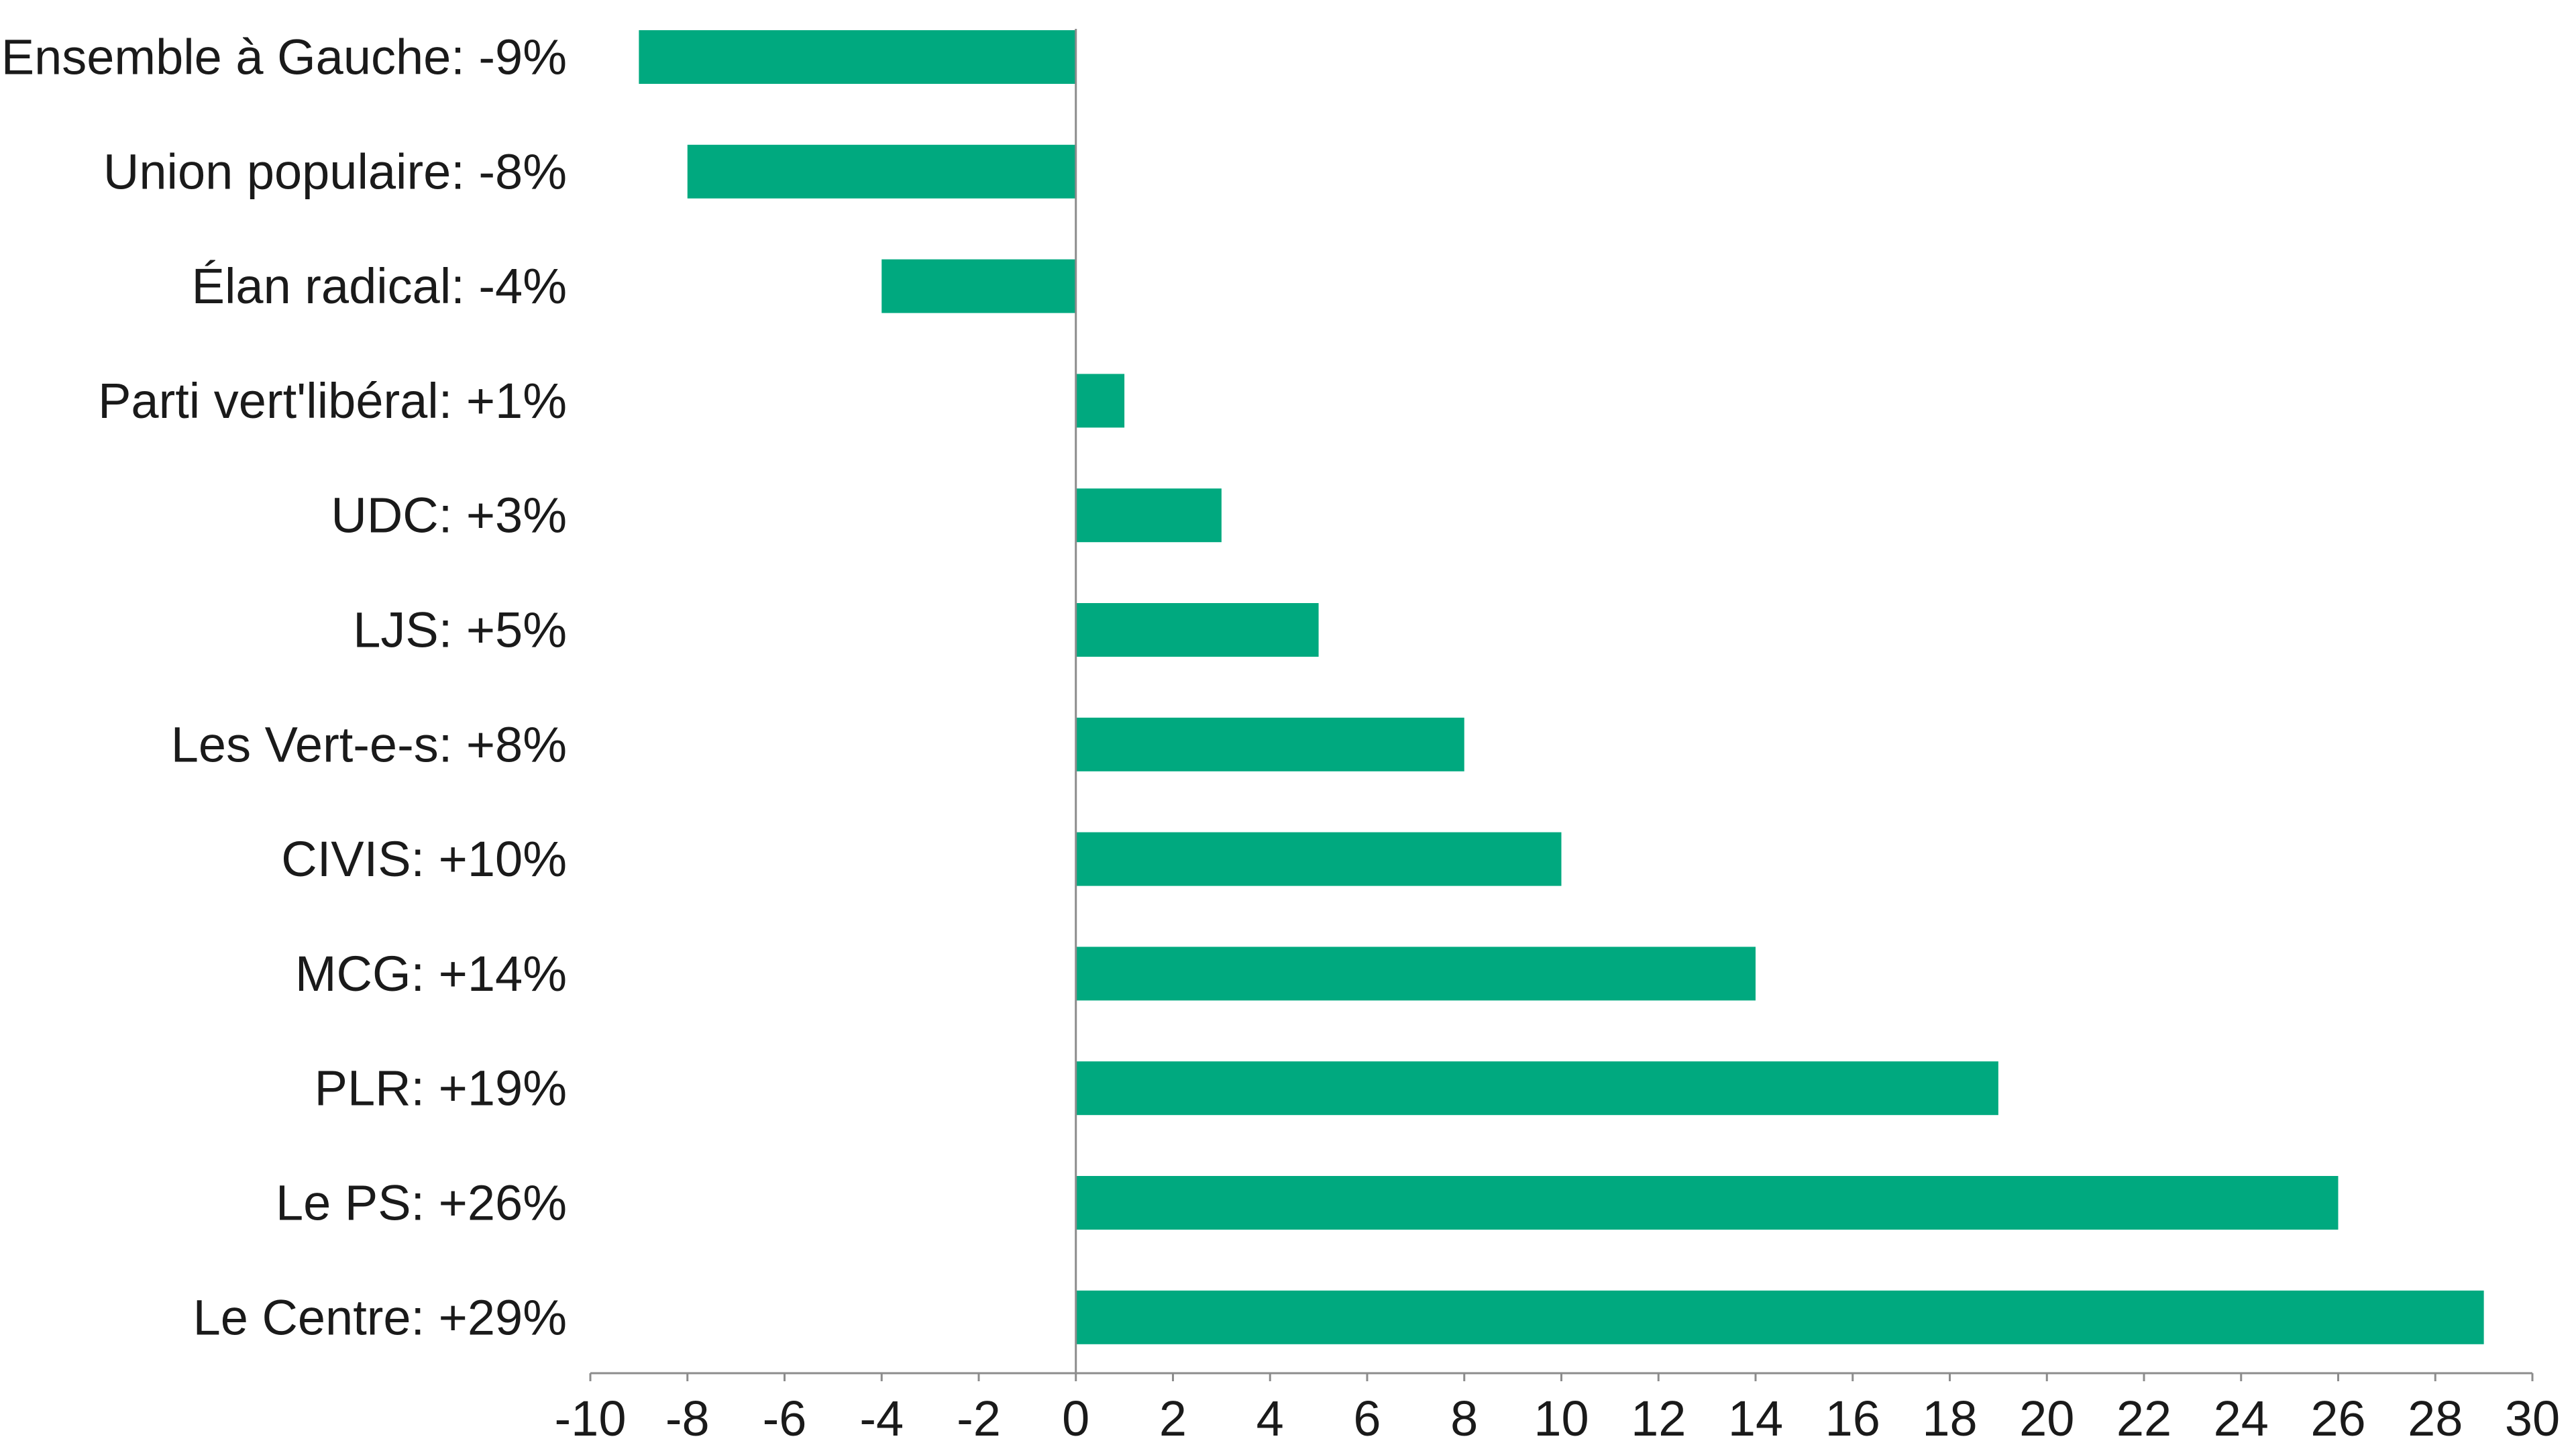 Image resolution: width=2576 pixels, height=1449 pixels. What do you see at coordinates (1561, 1418) in the screenshot?
I see `x-tick-label: 10` at bounding box center [1561, 1418].